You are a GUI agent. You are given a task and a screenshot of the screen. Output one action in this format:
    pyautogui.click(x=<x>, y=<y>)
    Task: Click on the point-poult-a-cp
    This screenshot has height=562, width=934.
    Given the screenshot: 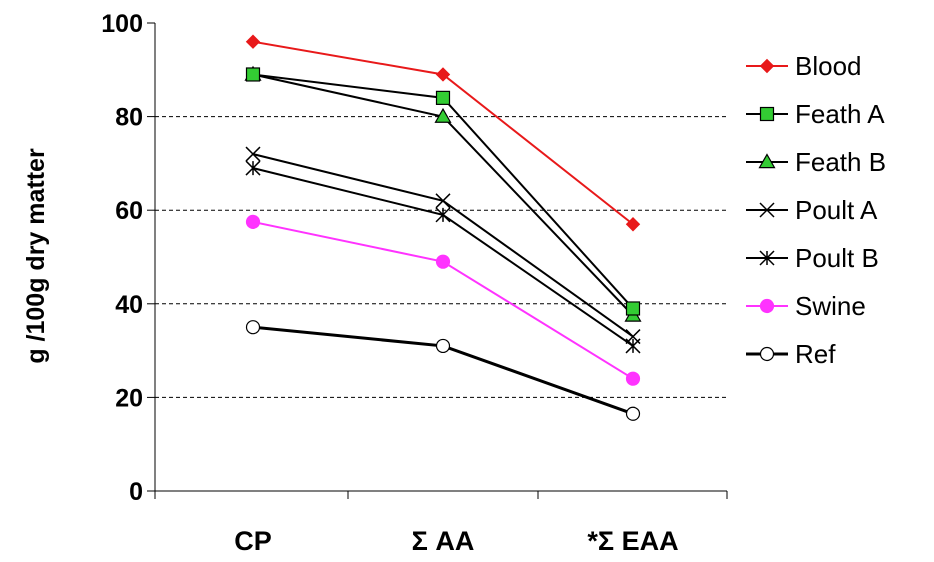 What is the action you would take?
    pyautogui.click(x=253, y=154)
    